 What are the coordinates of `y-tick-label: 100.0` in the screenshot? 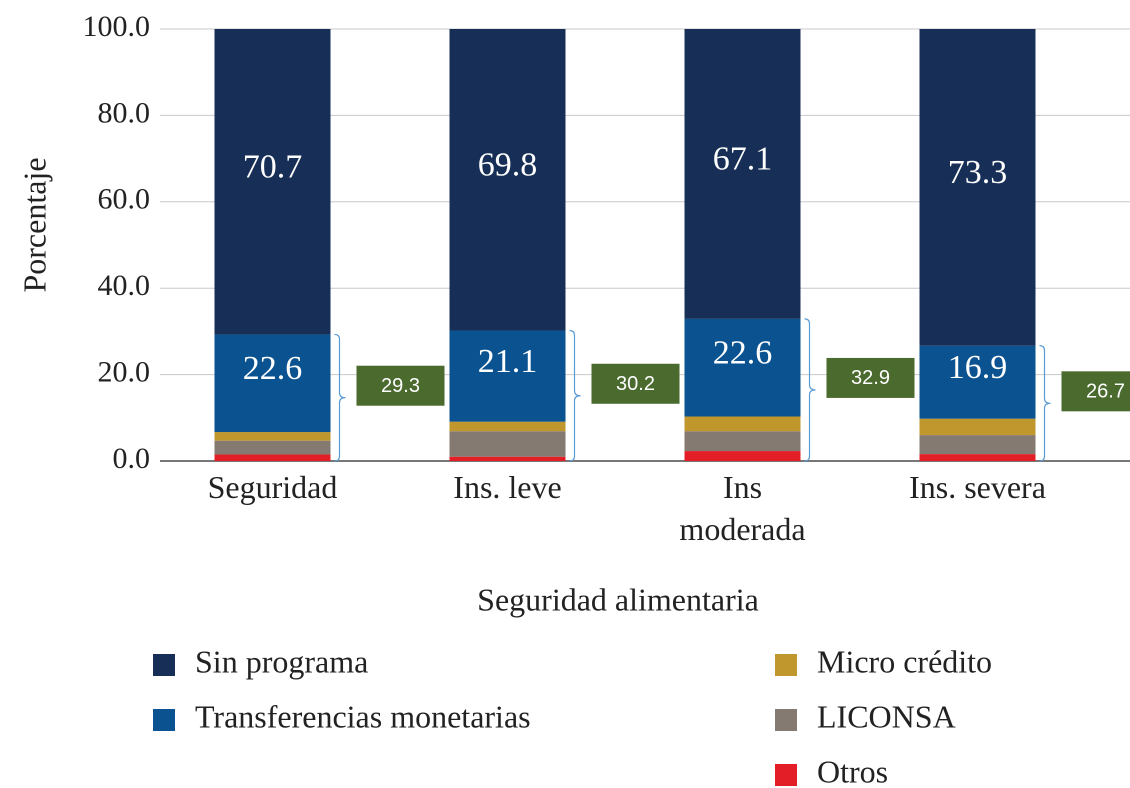 It's located at (117, 26).